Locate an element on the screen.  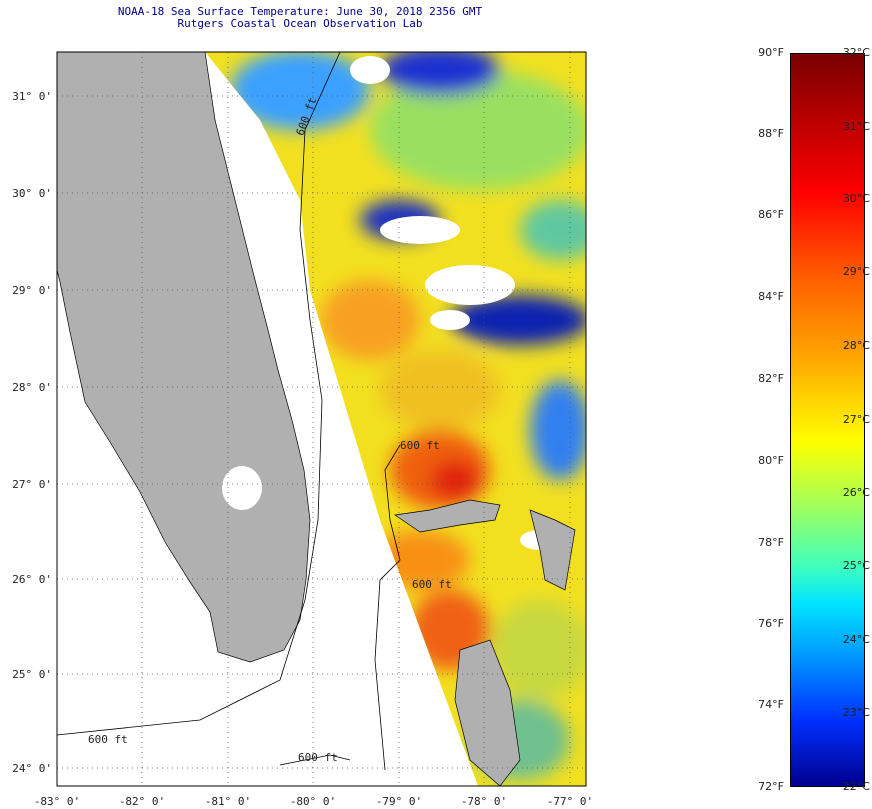
abaco is located at coordinates (552, 550).